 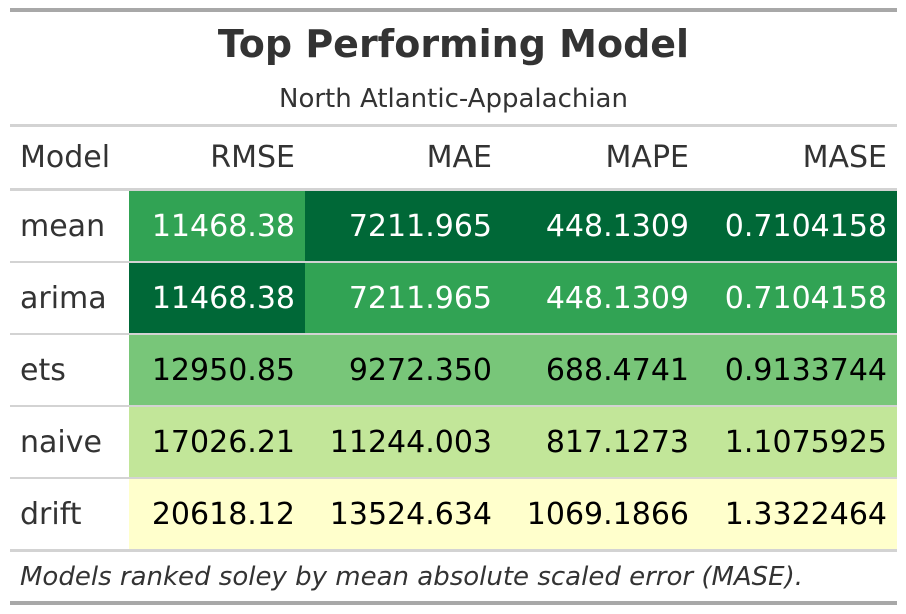 I want to click on column-header-mae: MAE, so click(x=459, y=157).